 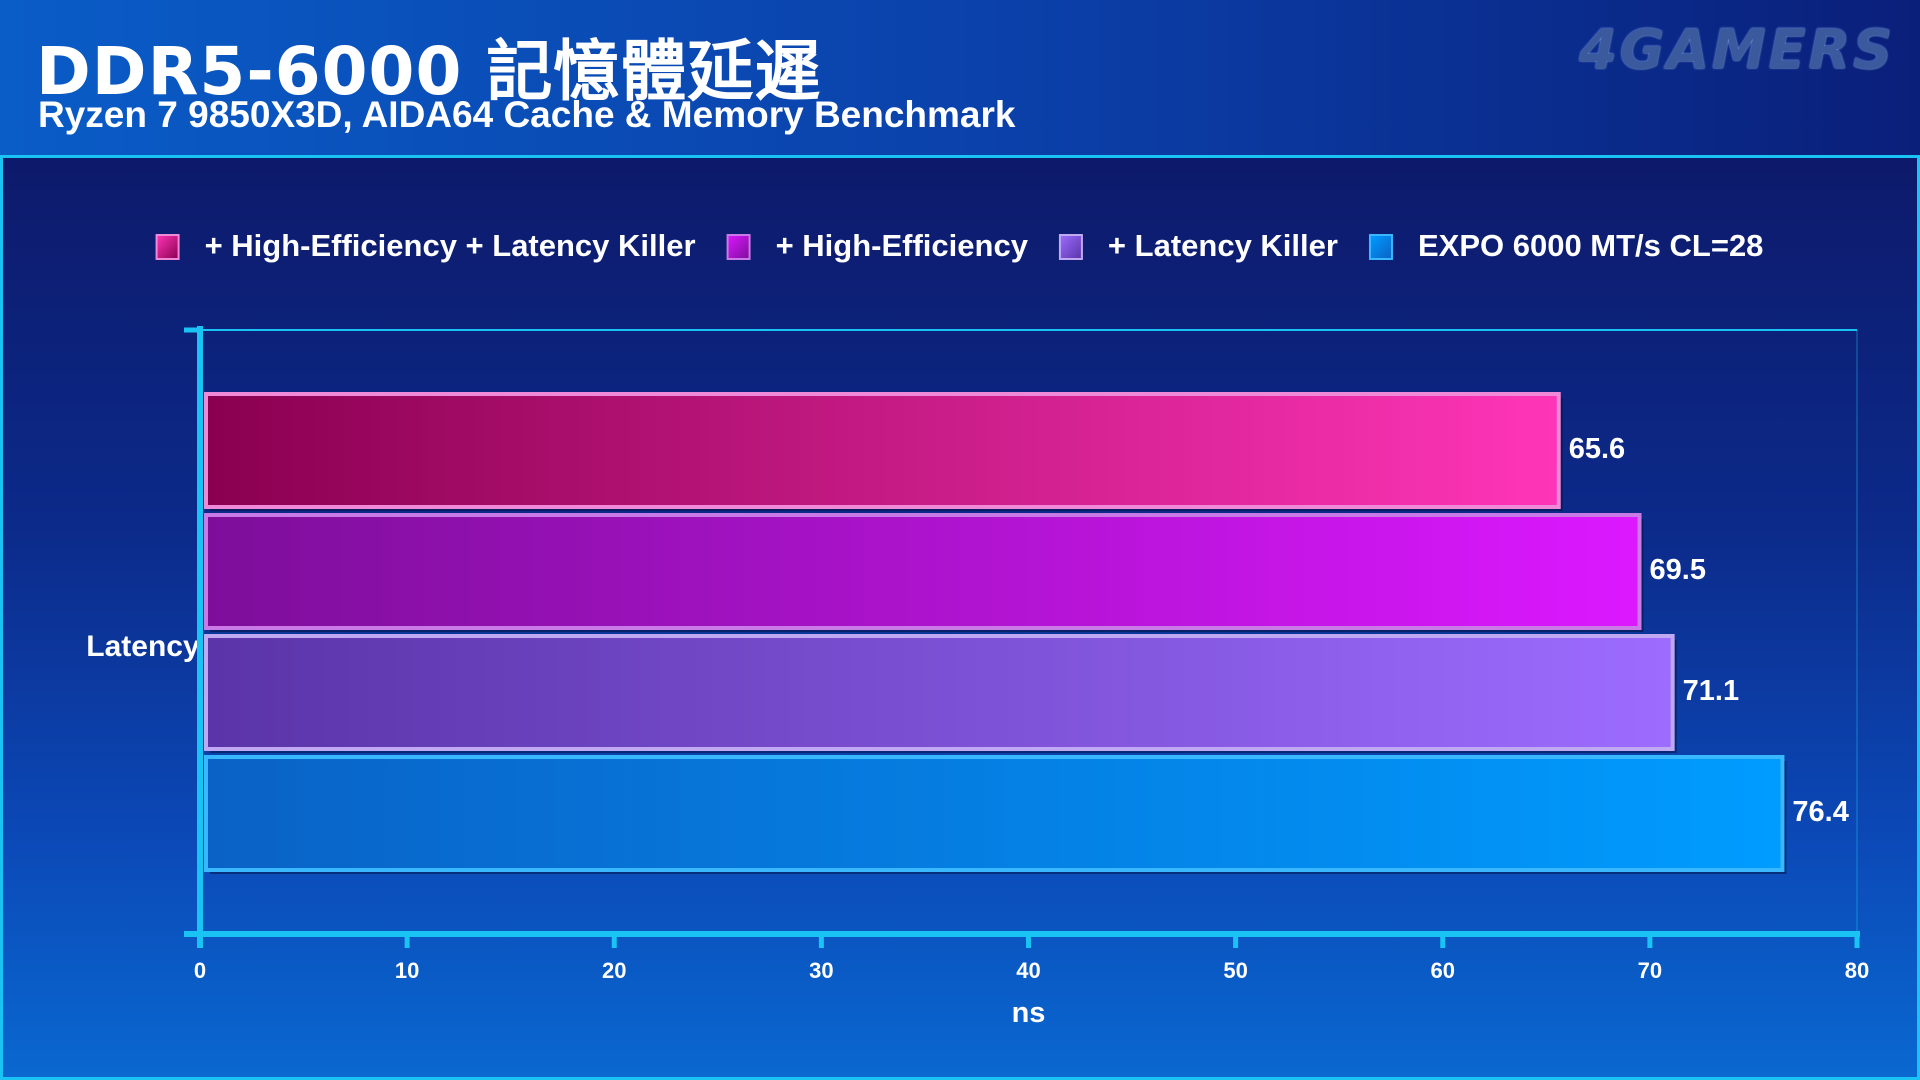 I want to click on legend-item: + Latency Killer, so click(x=1198, y=245).